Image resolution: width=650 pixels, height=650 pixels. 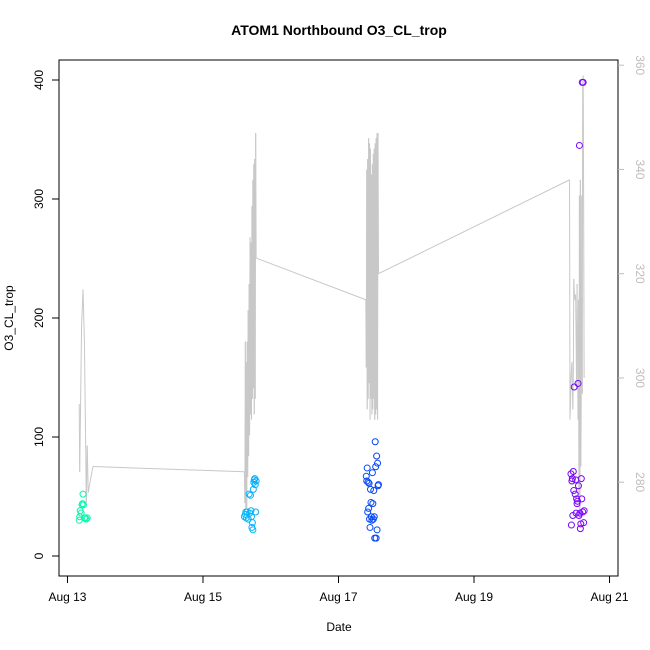 What do you see at coordinates (640, 65) in the screenshot?
I see `y2-tick-label: 360` at bounding box center [640, 65].